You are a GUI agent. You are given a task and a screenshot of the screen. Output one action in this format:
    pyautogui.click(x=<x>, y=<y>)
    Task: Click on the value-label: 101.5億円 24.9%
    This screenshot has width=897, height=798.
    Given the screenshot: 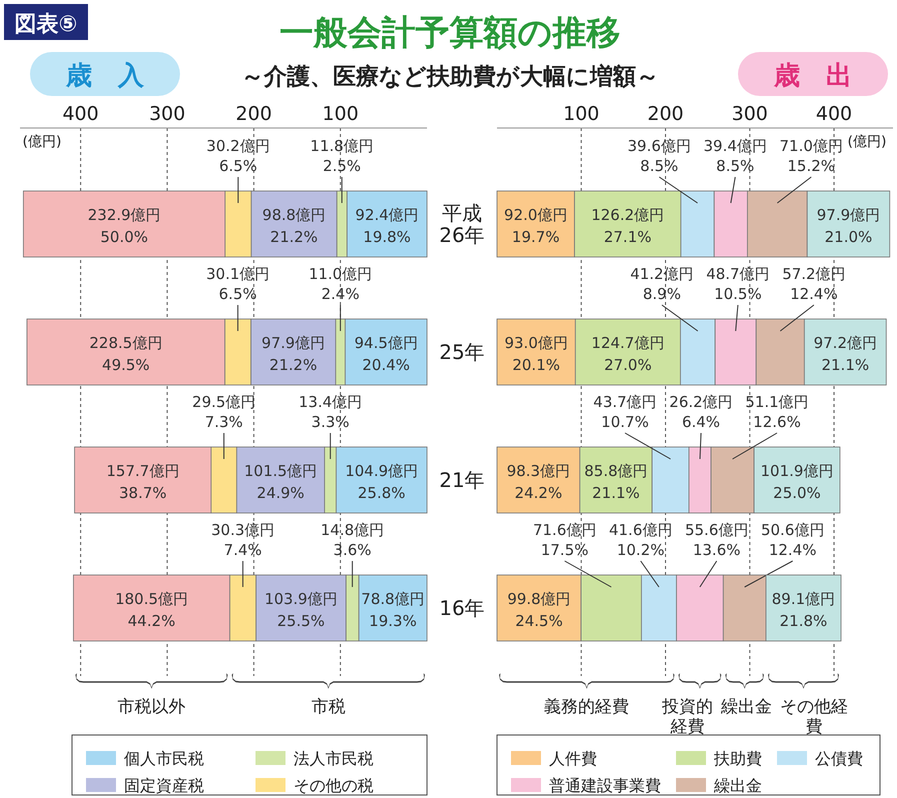 What is the action you would take?
    pyautogui.click(x=281, y=482)
    